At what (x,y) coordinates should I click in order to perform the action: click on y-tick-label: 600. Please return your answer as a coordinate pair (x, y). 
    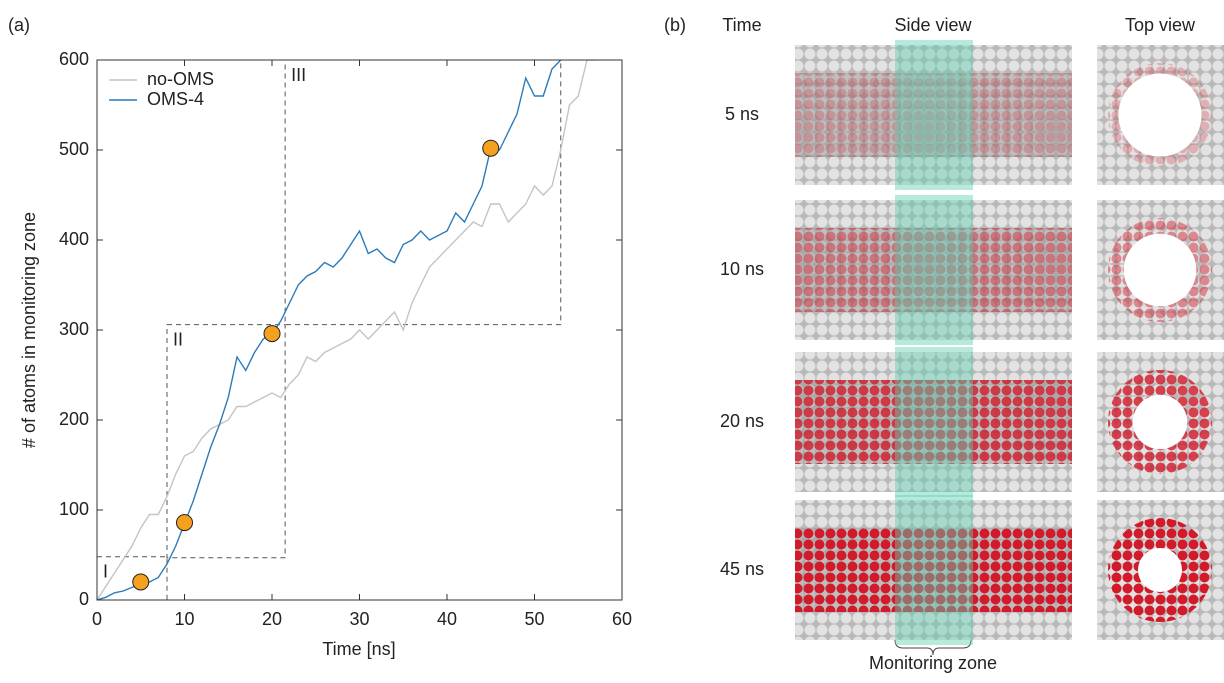
    Looking at the image, I should click on (74, 59).